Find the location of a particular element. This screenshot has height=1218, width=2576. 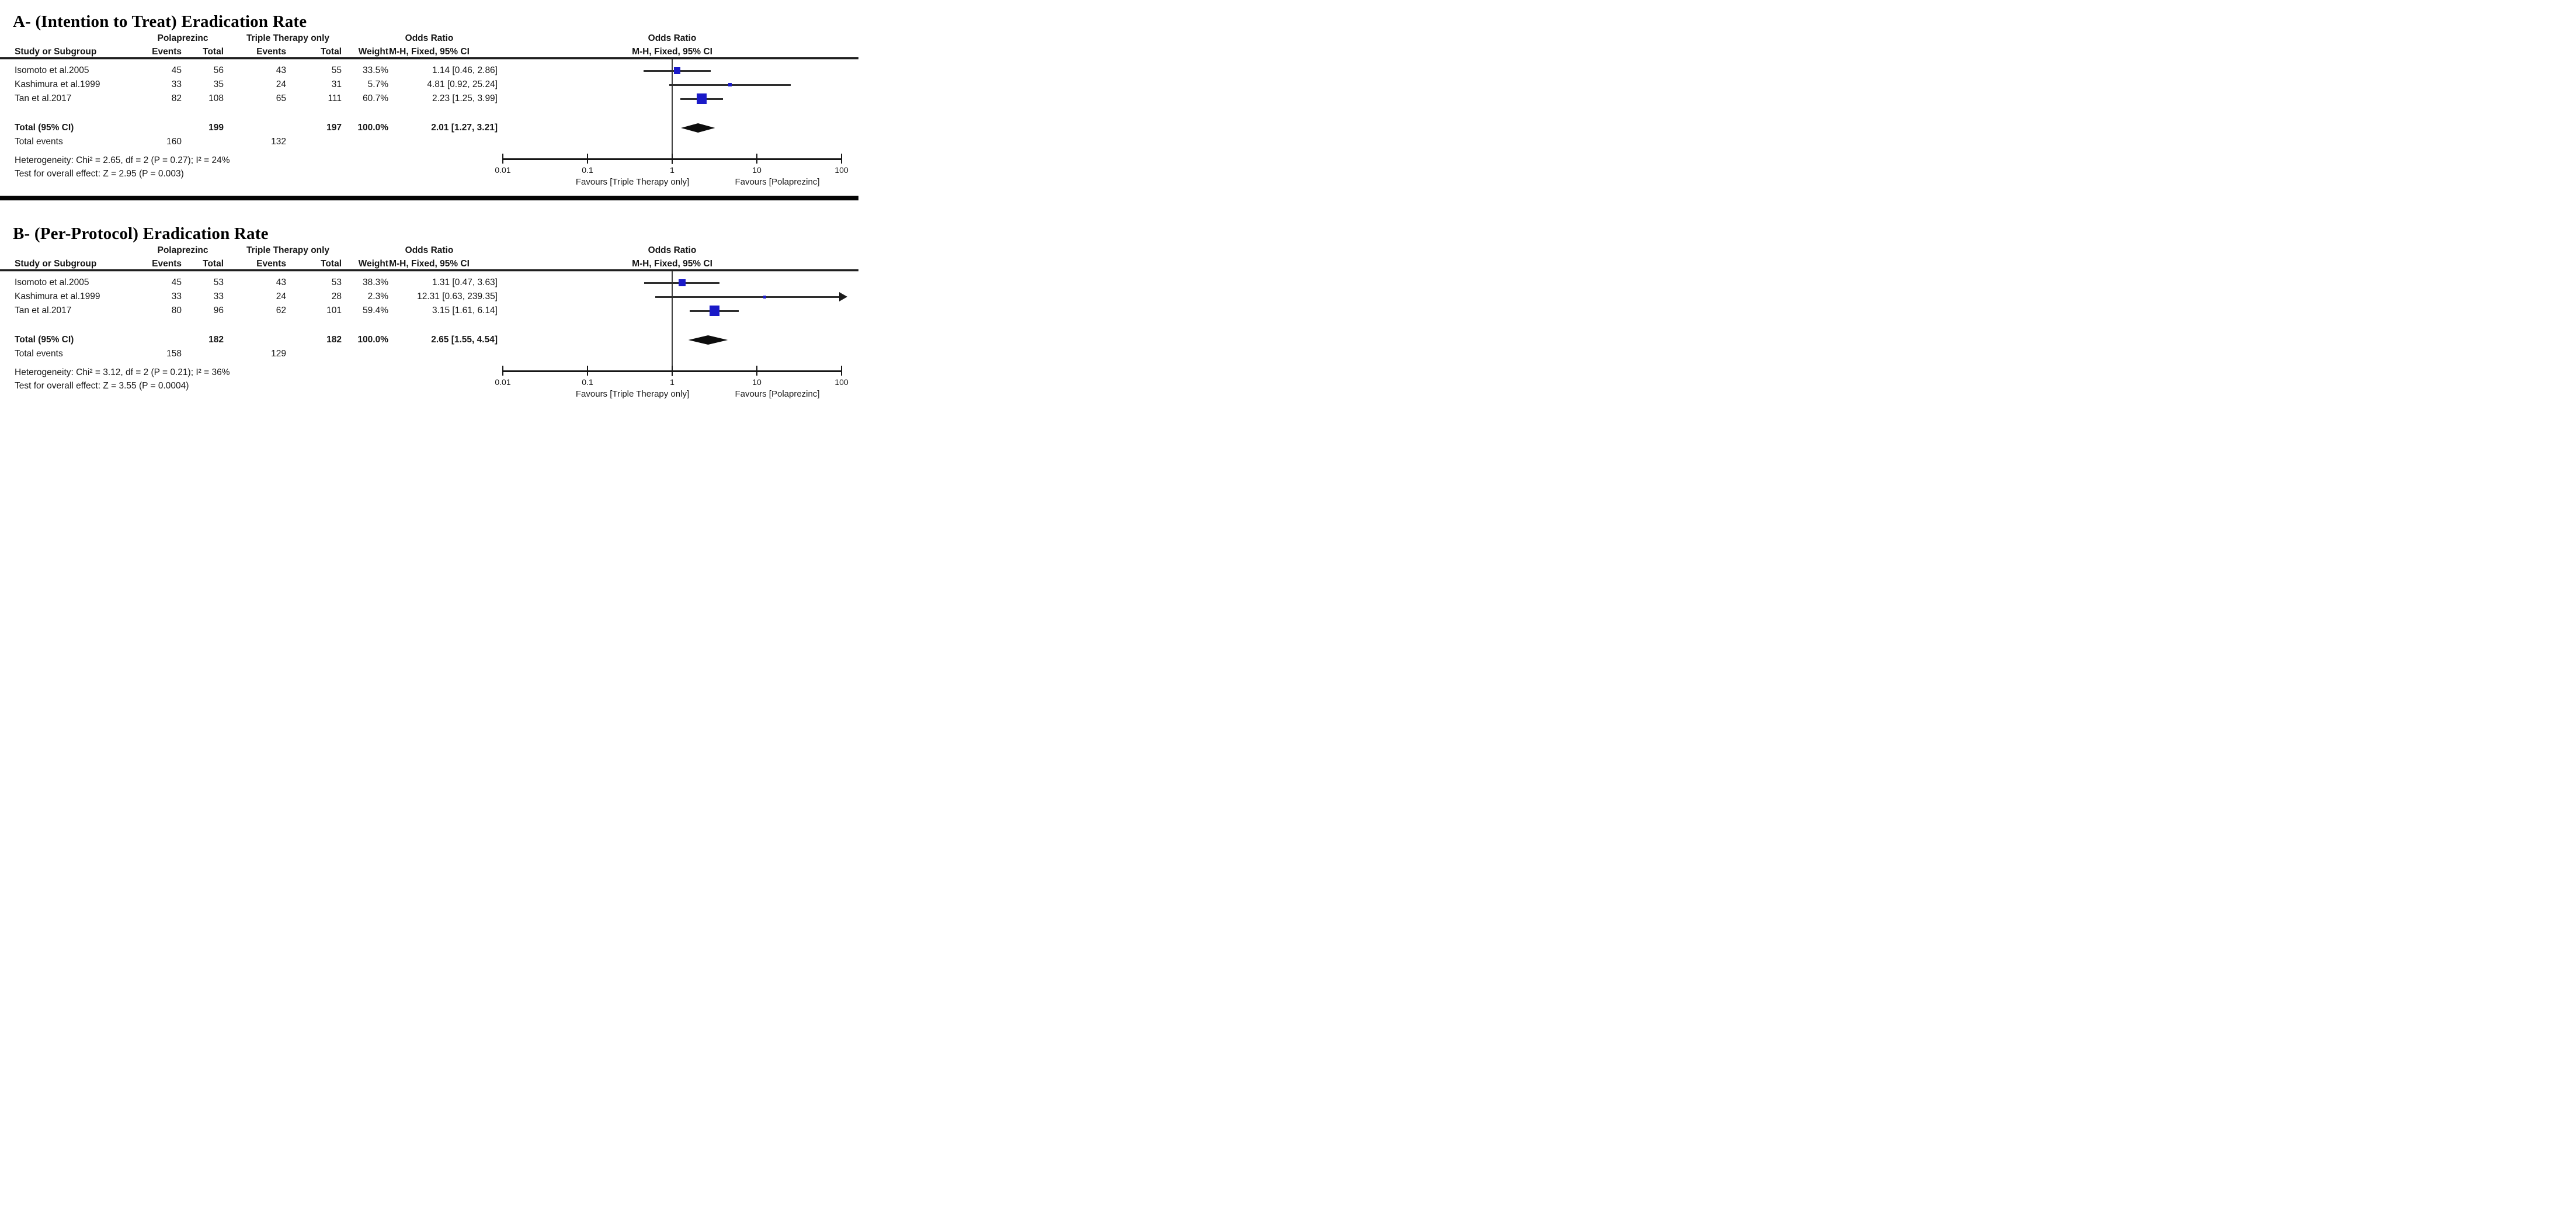

weight-value: 59.4% is located at coordinates (375, 311).